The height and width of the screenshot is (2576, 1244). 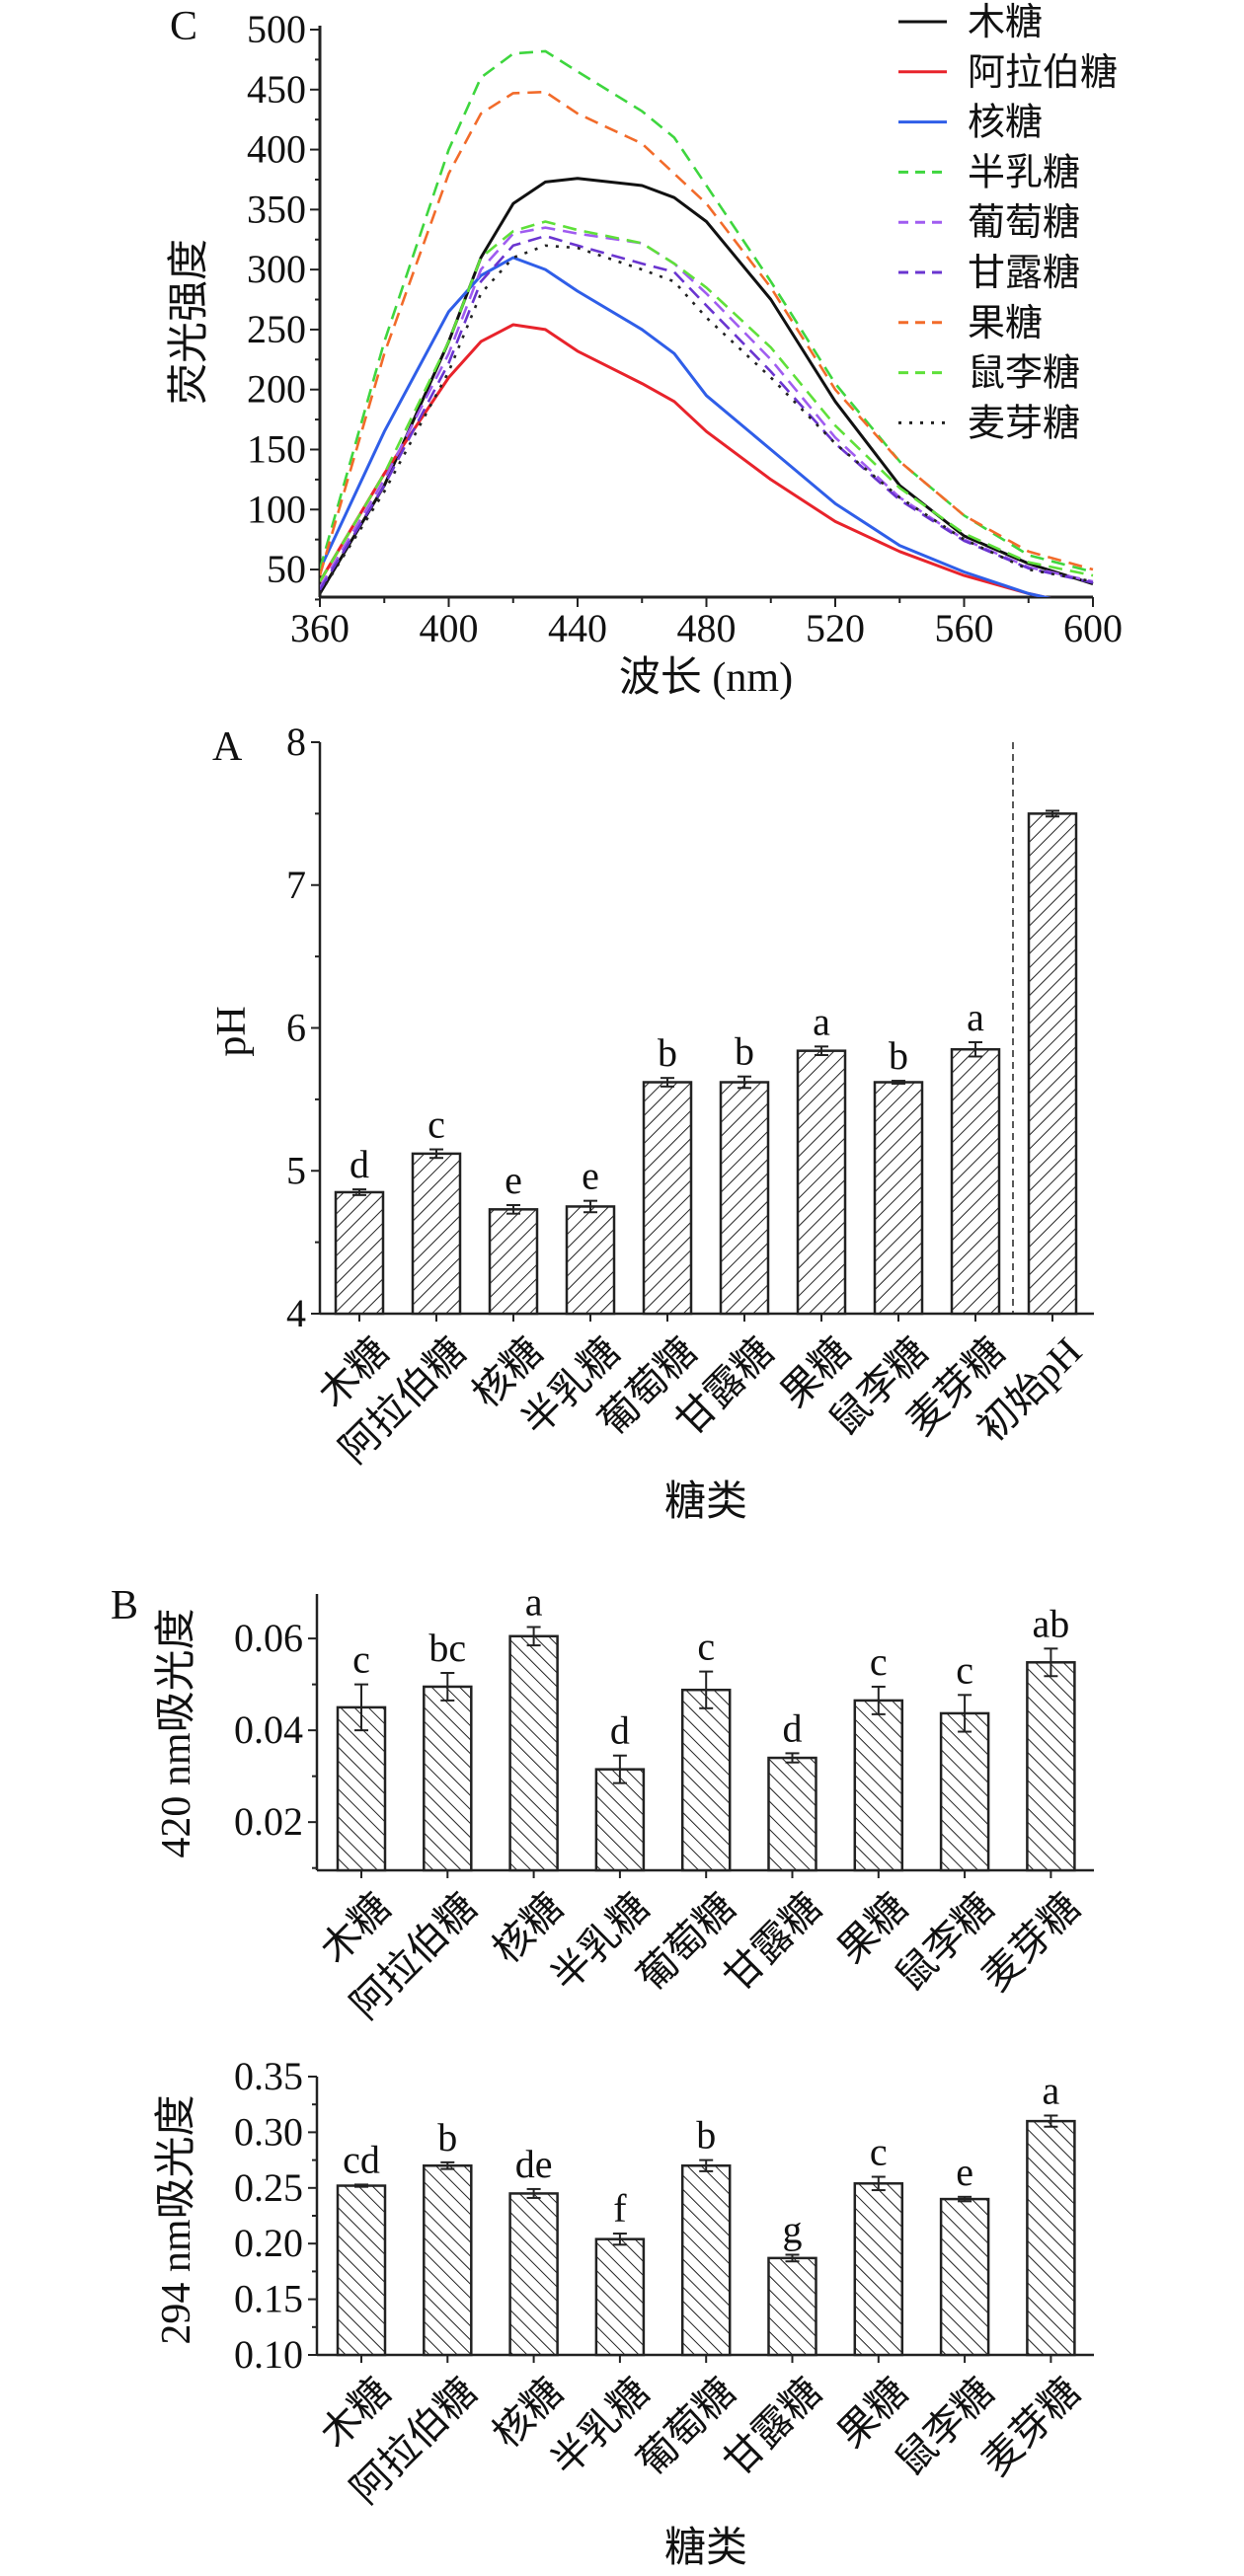 What do you see at coordinates (276, 390) in the screenshot?
I see `y-tick-label: 200` at bounding box center [276, 390].